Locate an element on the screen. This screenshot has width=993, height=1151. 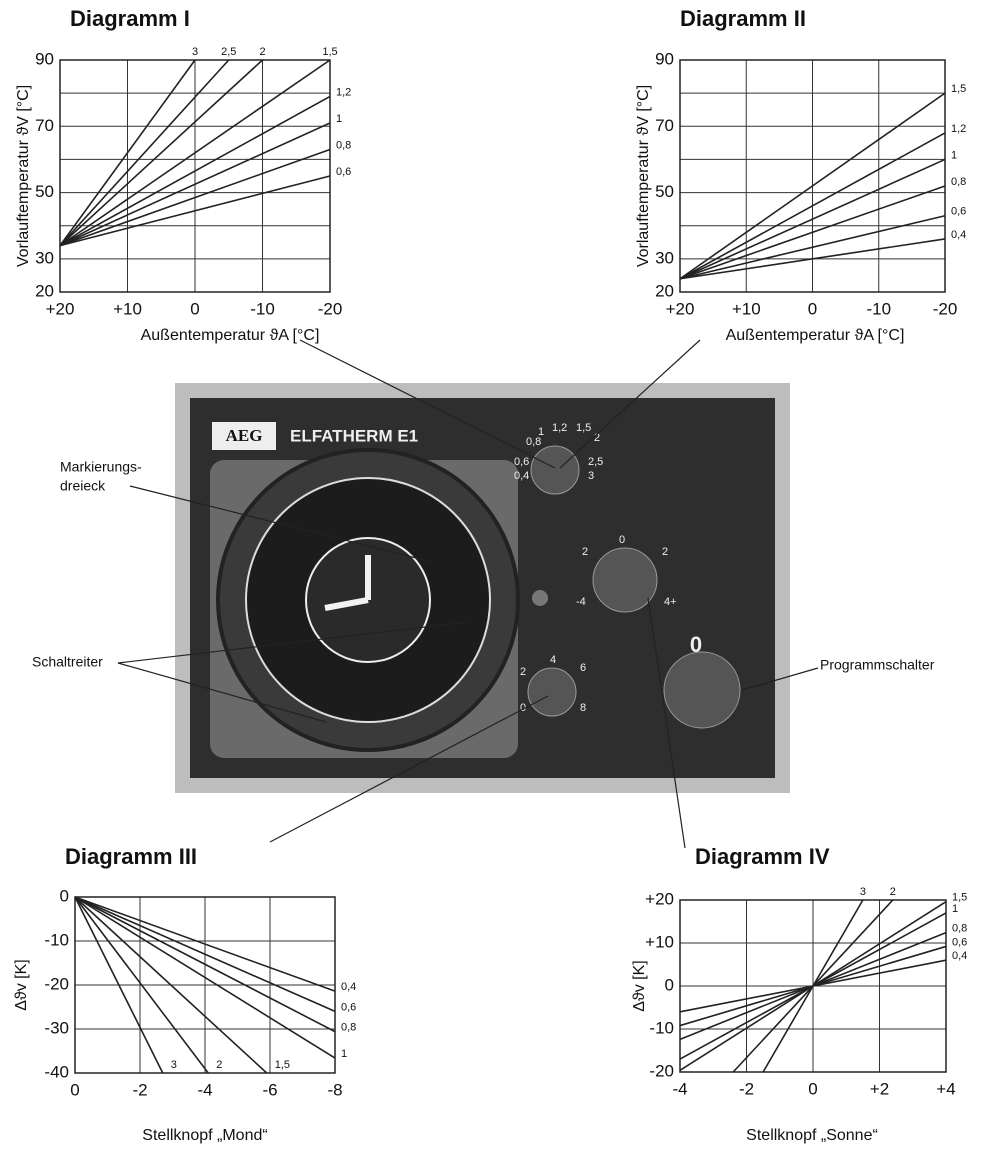
x-axis-label: Stellknopf „Sonne“ is located at coordinates (812, 1135).